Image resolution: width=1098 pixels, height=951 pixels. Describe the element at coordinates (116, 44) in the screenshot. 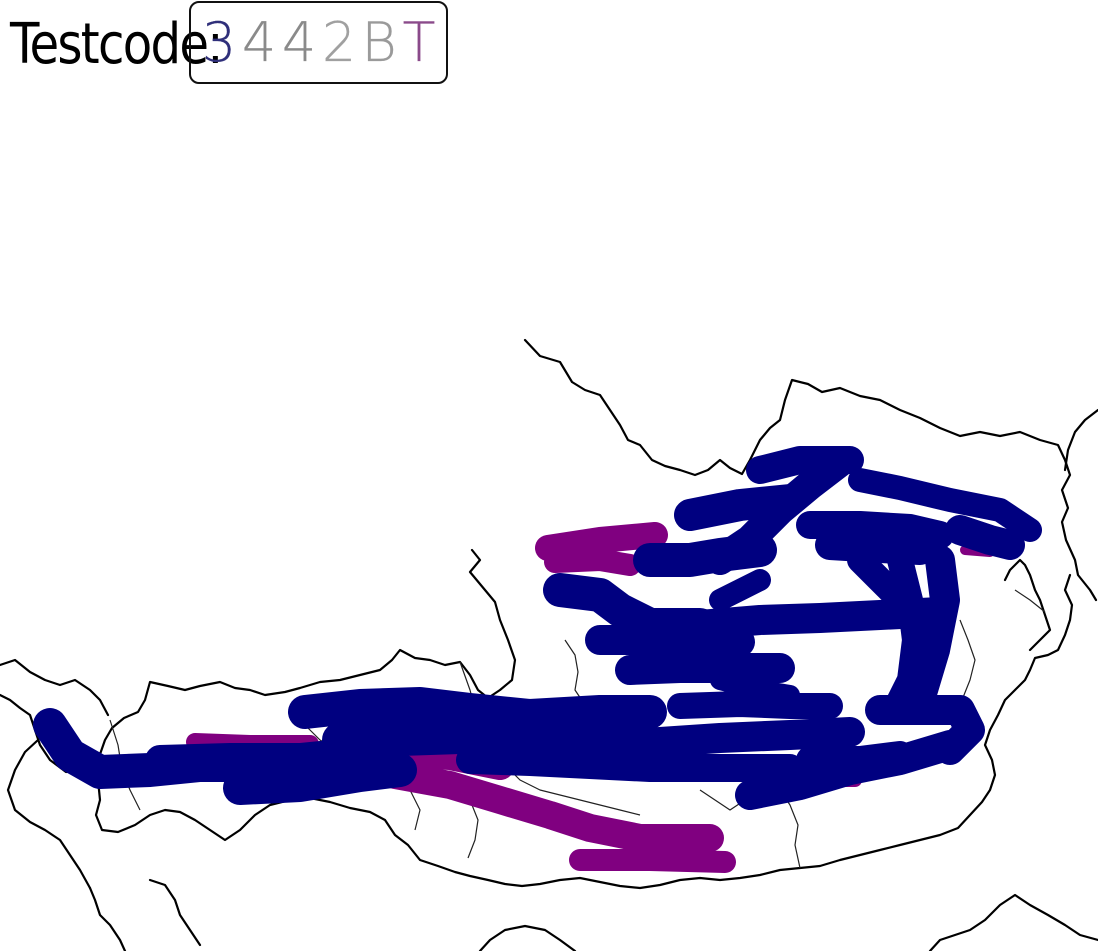

I see `testcode-label: Testcode:` at that location.